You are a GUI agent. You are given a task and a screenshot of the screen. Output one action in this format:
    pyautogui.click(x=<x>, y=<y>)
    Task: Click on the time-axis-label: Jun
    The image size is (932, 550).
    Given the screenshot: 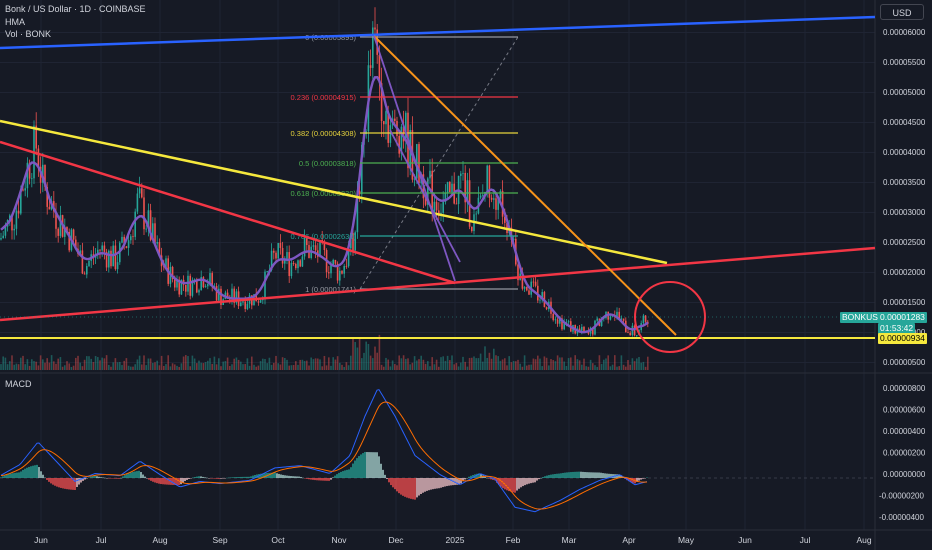 What is the action you would take?
    pyautogui.click(x=41, y=540)
    